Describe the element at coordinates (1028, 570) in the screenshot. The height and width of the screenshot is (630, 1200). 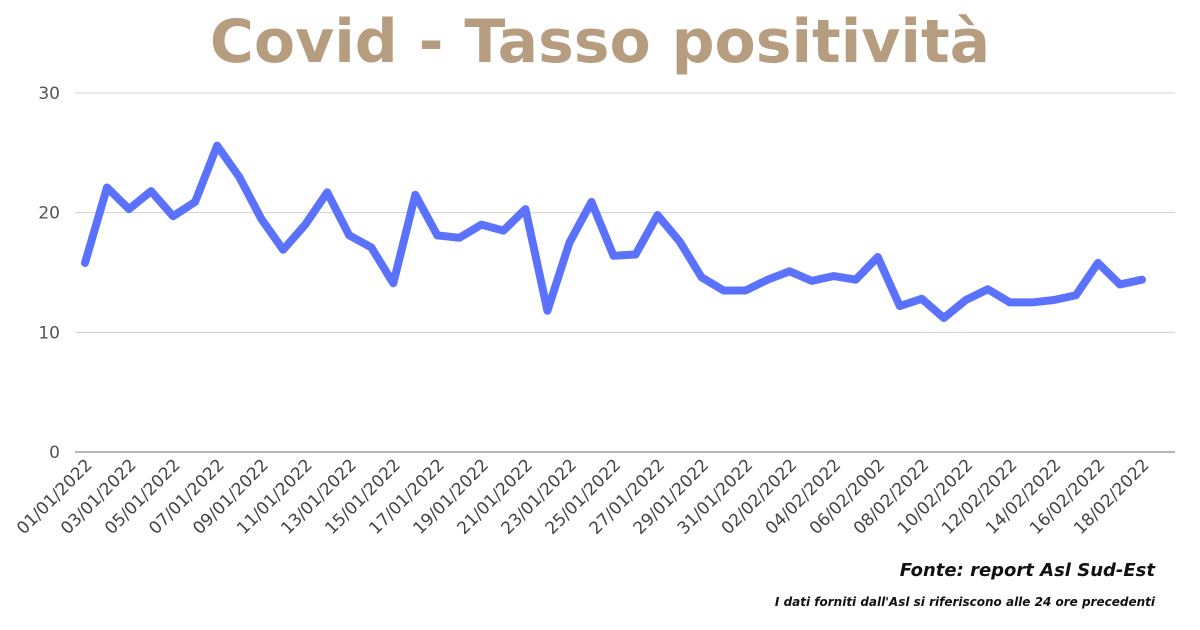
I see `source-label: Fonte: report Asl Sud-Est` at that location.